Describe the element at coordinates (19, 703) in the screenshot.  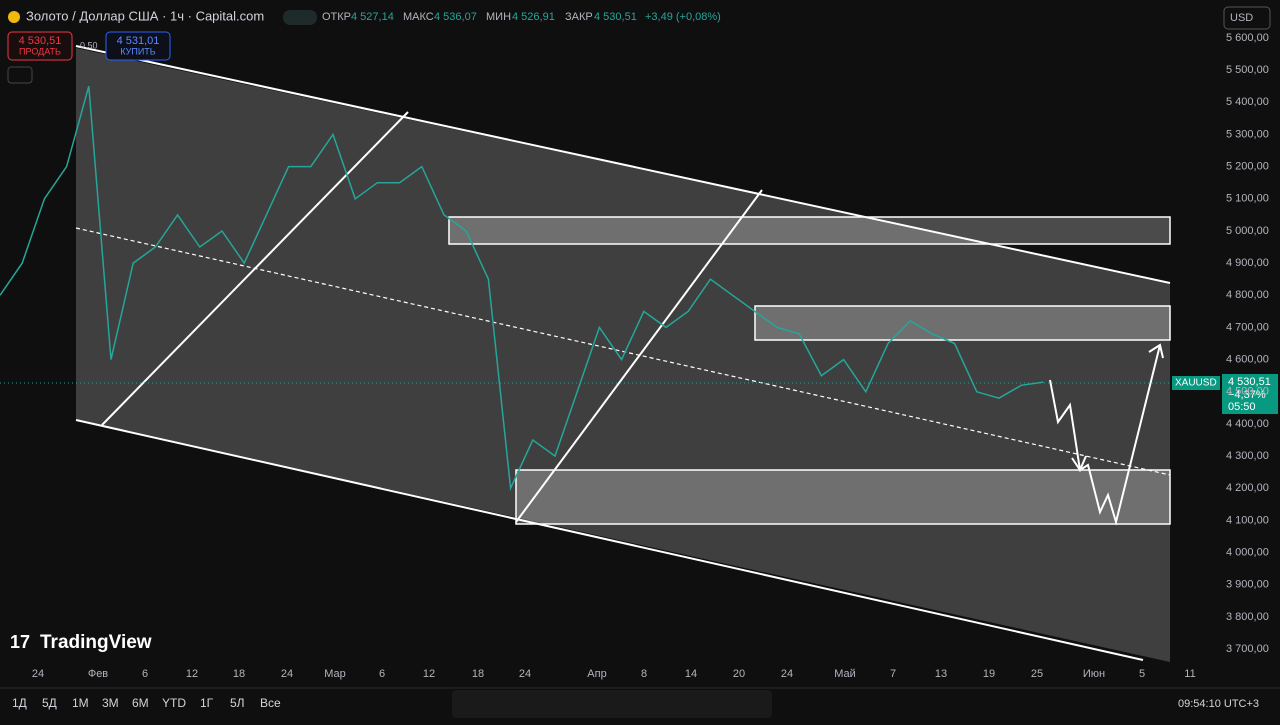
I see `range-button: 1Д` at that location.